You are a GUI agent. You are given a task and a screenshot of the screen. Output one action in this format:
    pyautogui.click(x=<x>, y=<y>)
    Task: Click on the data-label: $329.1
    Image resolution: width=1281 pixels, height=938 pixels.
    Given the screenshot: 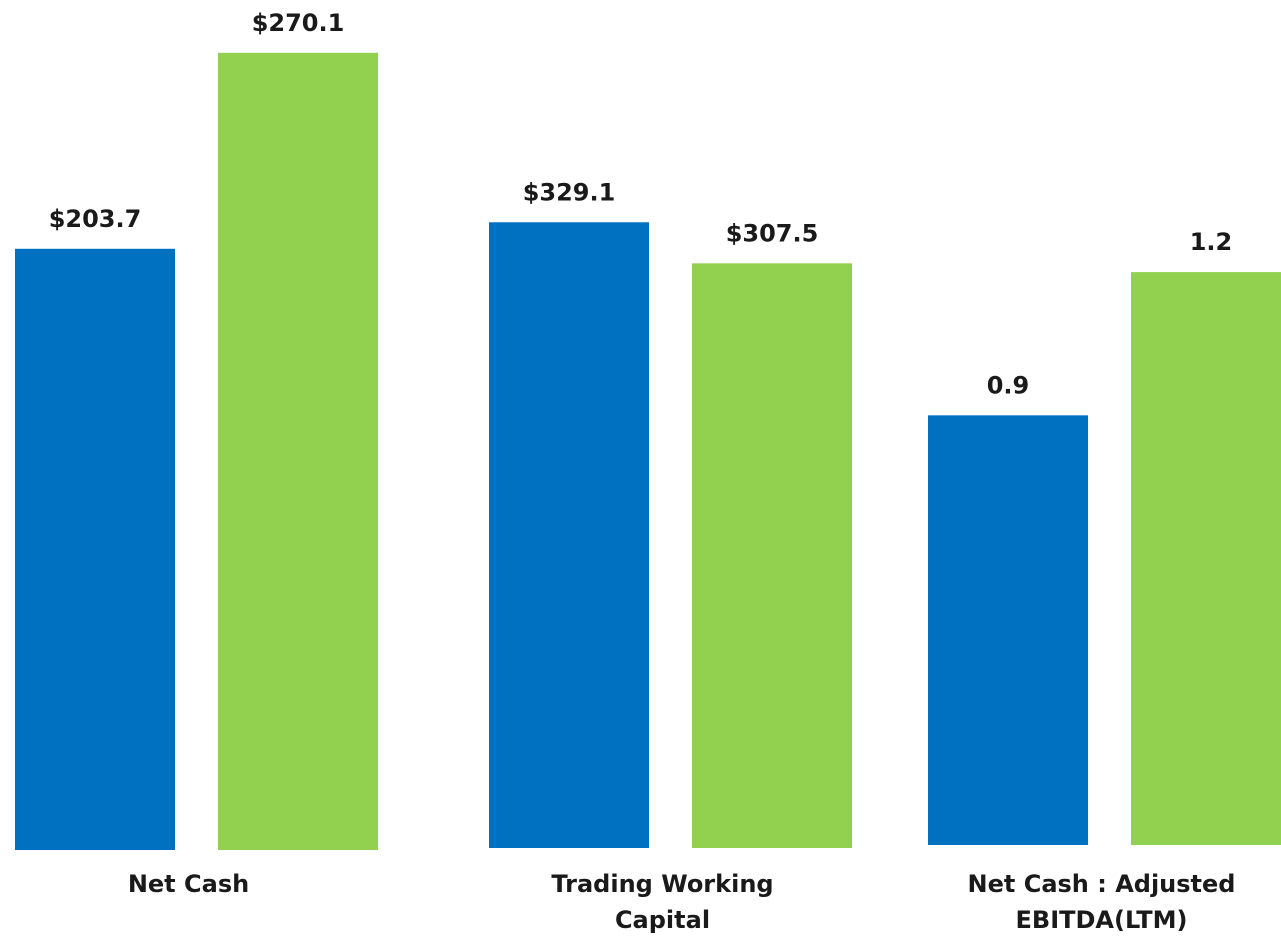 What is the action you would take?
    pyautogui.click(x=569, y=192)
    